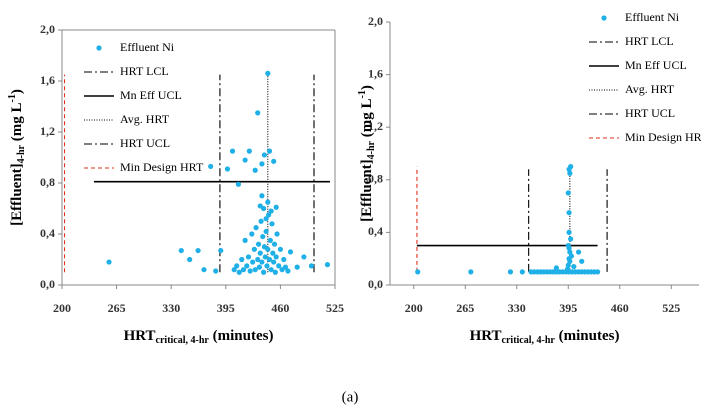 Image resolution: width=701 pixels, height=412 pixels. Describe the element at coordinates (367, 190) in the screenshot. I see `y-axis-label-part: [Effluent]` at that location.